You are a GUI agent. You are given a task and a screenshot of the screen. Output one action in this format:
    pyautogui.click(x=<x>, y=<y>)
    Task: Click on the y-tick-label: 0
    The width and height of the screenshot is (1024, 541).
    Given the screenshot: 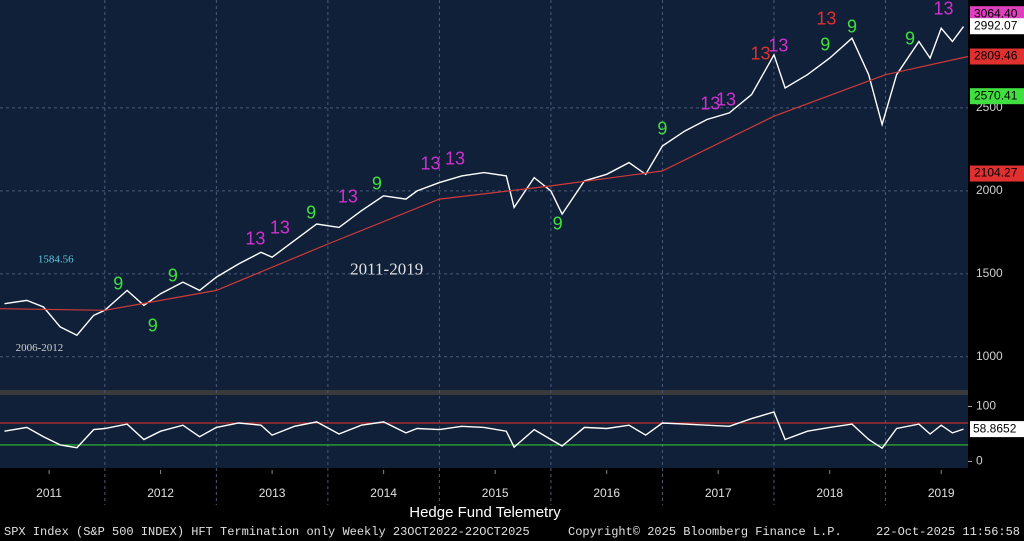 What is the action you would take?
    pyautogui.click(x=979, y=461)
    